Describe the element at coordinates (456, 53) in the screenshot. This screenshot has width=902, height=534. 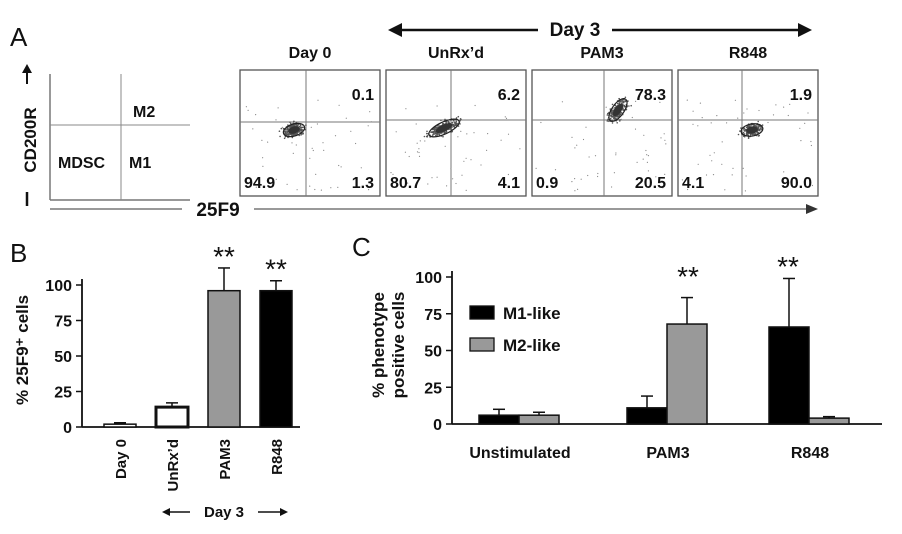
I see `flow-plot-title: UnRx’d` at that location.